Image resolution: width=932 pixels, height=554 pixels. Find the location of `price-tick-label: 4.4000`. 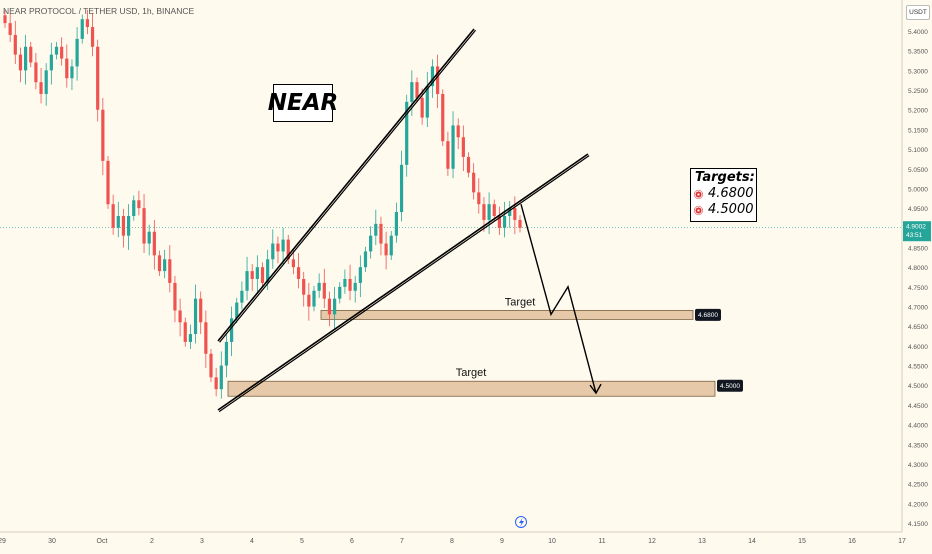

price-tick-label: 4.4000 is located at coordinates (918, 426).